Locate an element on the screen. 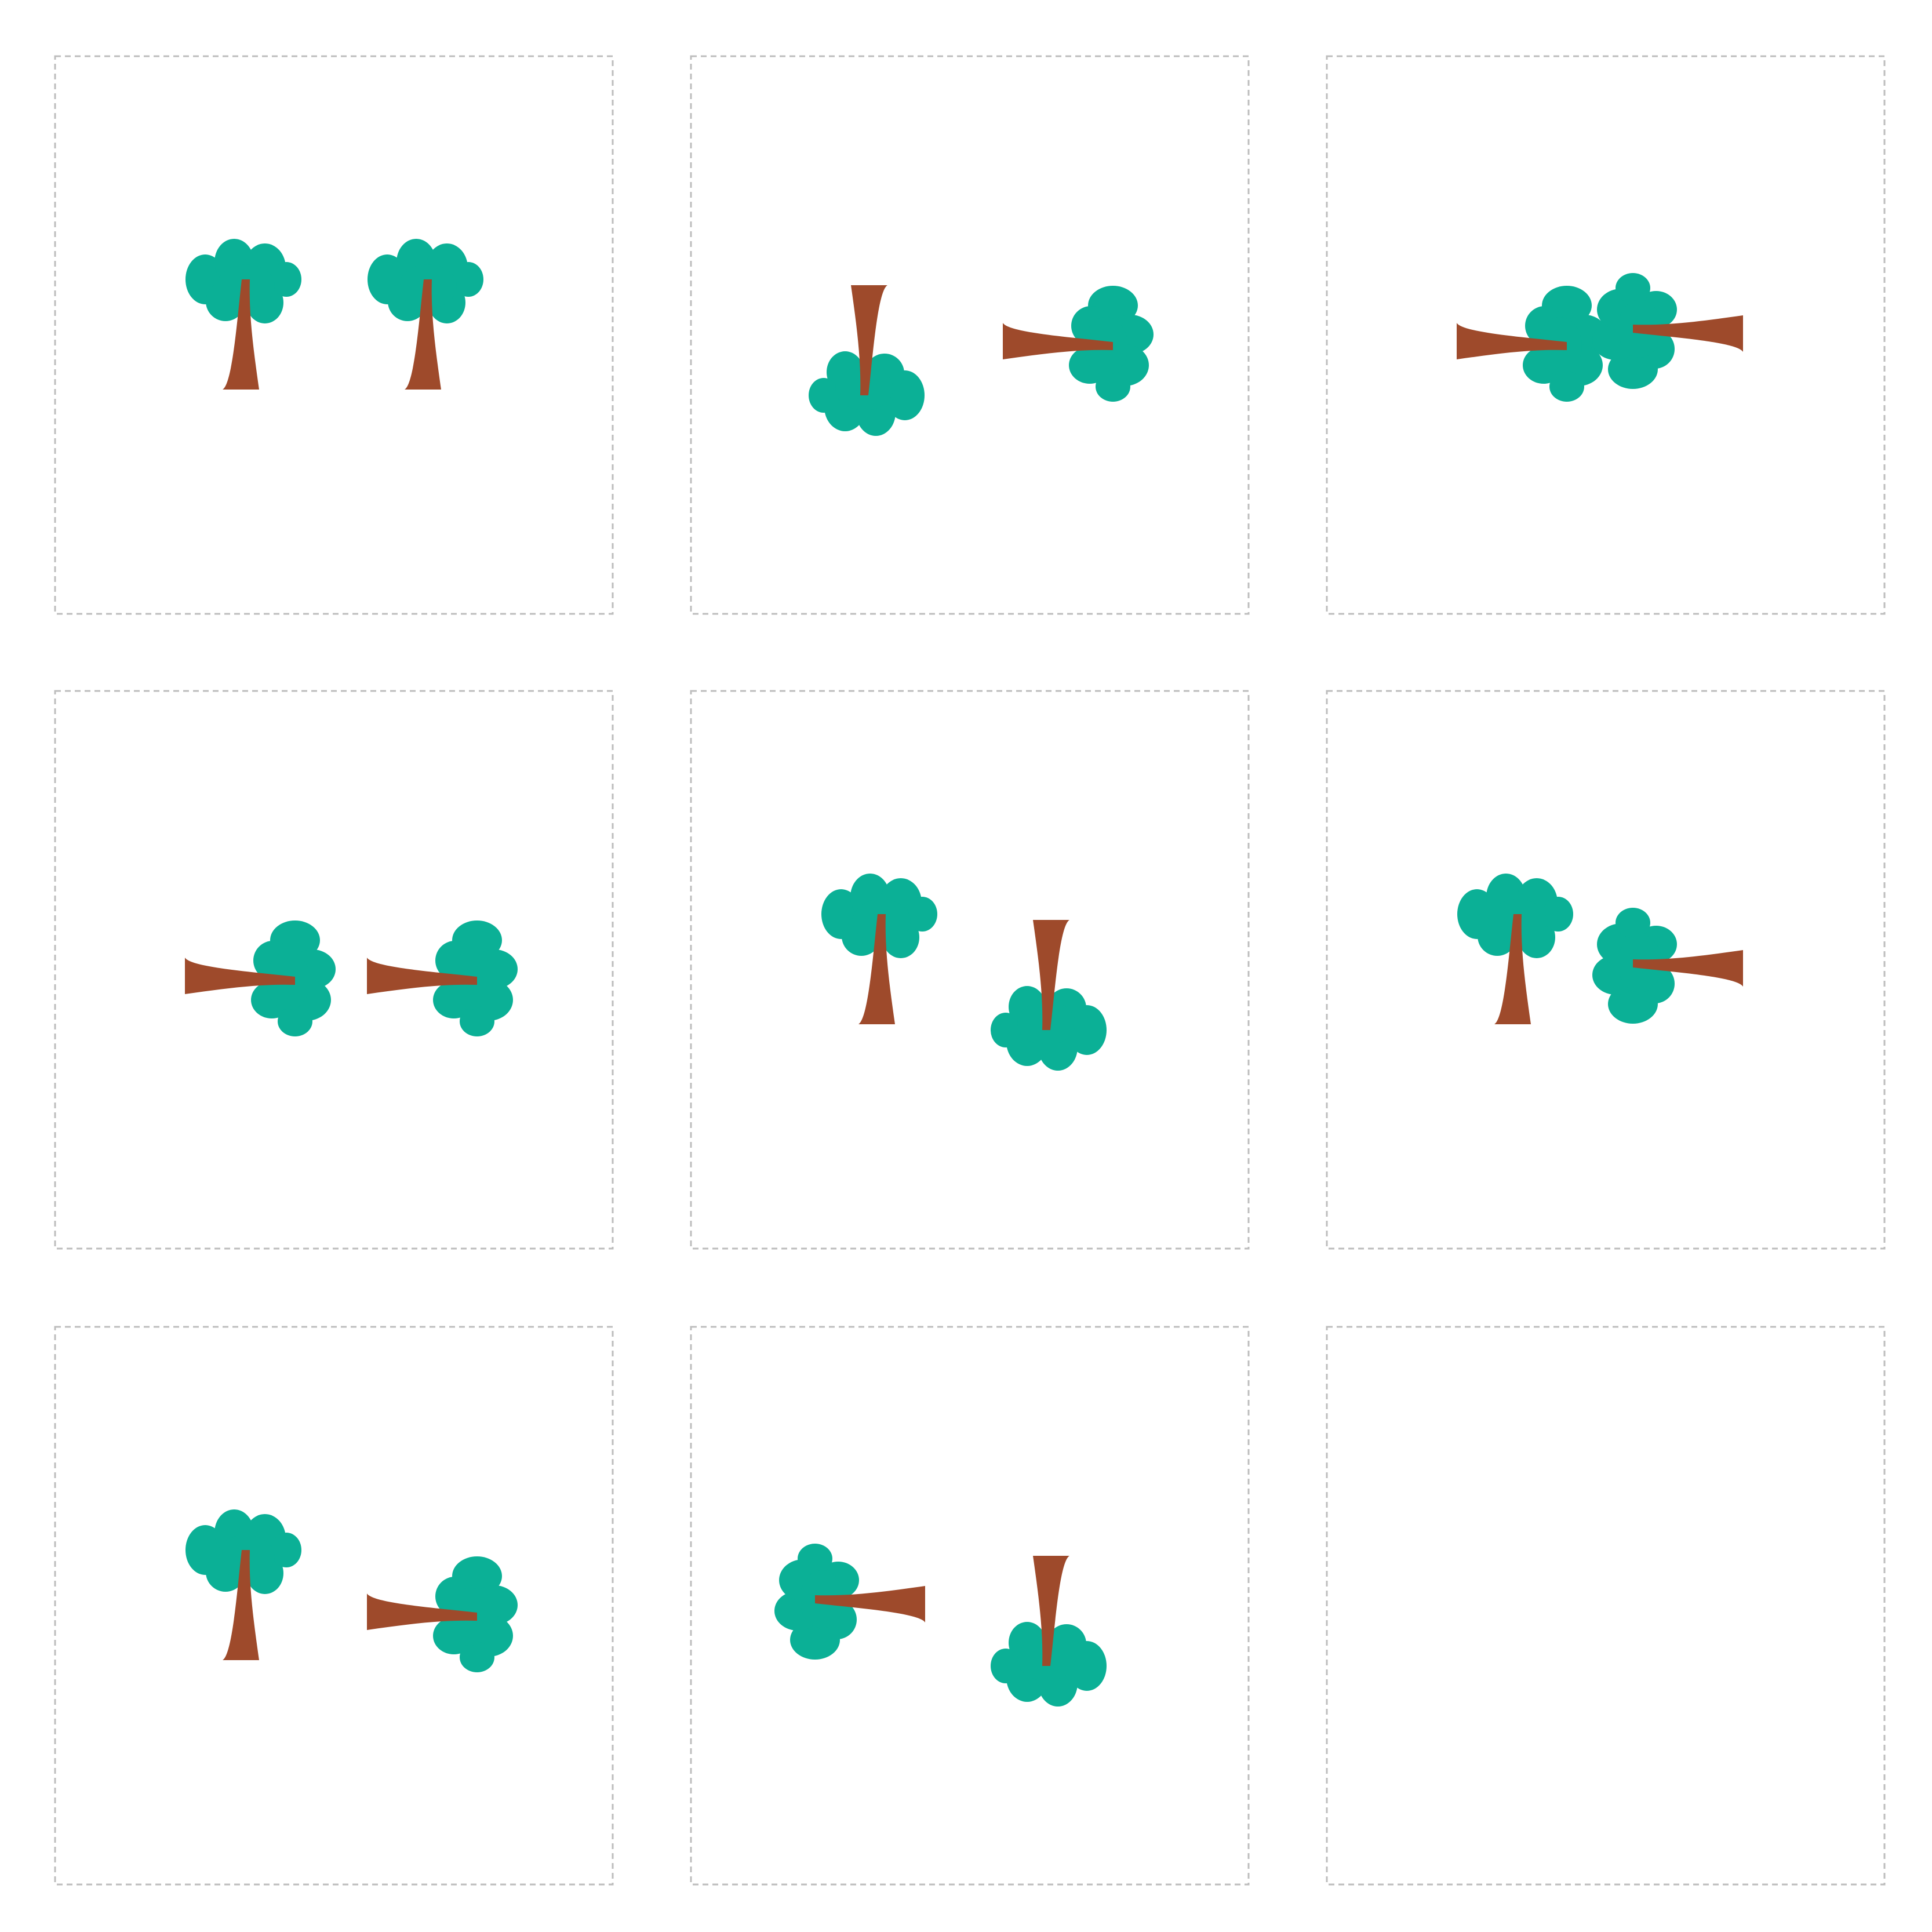 The height and width of the screenshot is (1932, 1932). puzzle-panel-r2-c2 is located at coordinates (970, 970).